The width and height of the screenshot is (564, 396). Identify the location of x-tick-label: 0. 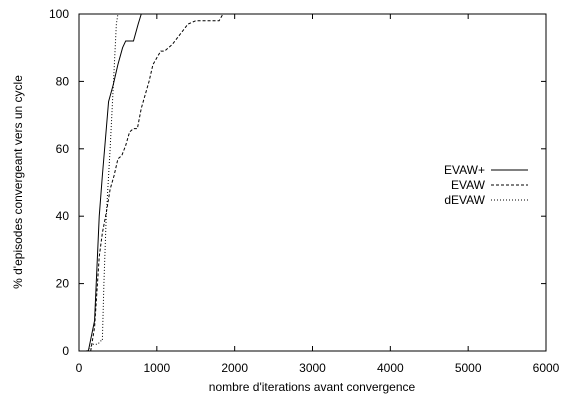
(79, 368).